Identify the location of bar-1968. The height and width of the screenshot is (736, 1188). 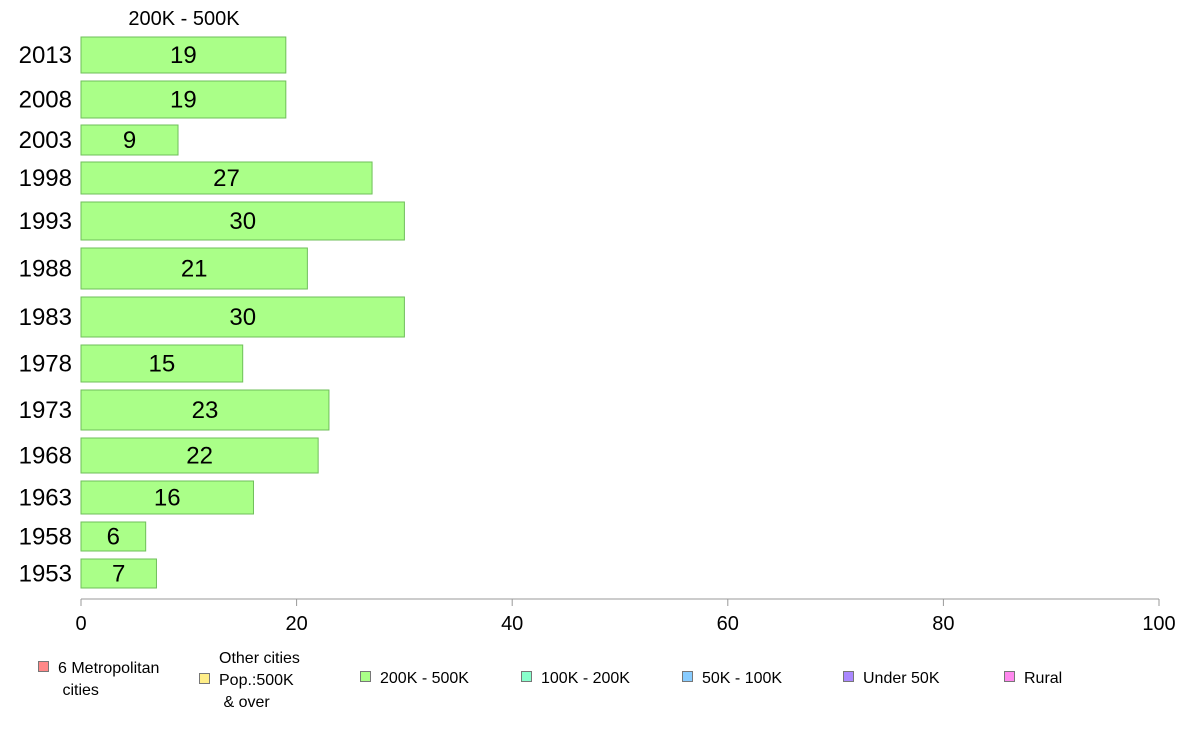
(199, 455).